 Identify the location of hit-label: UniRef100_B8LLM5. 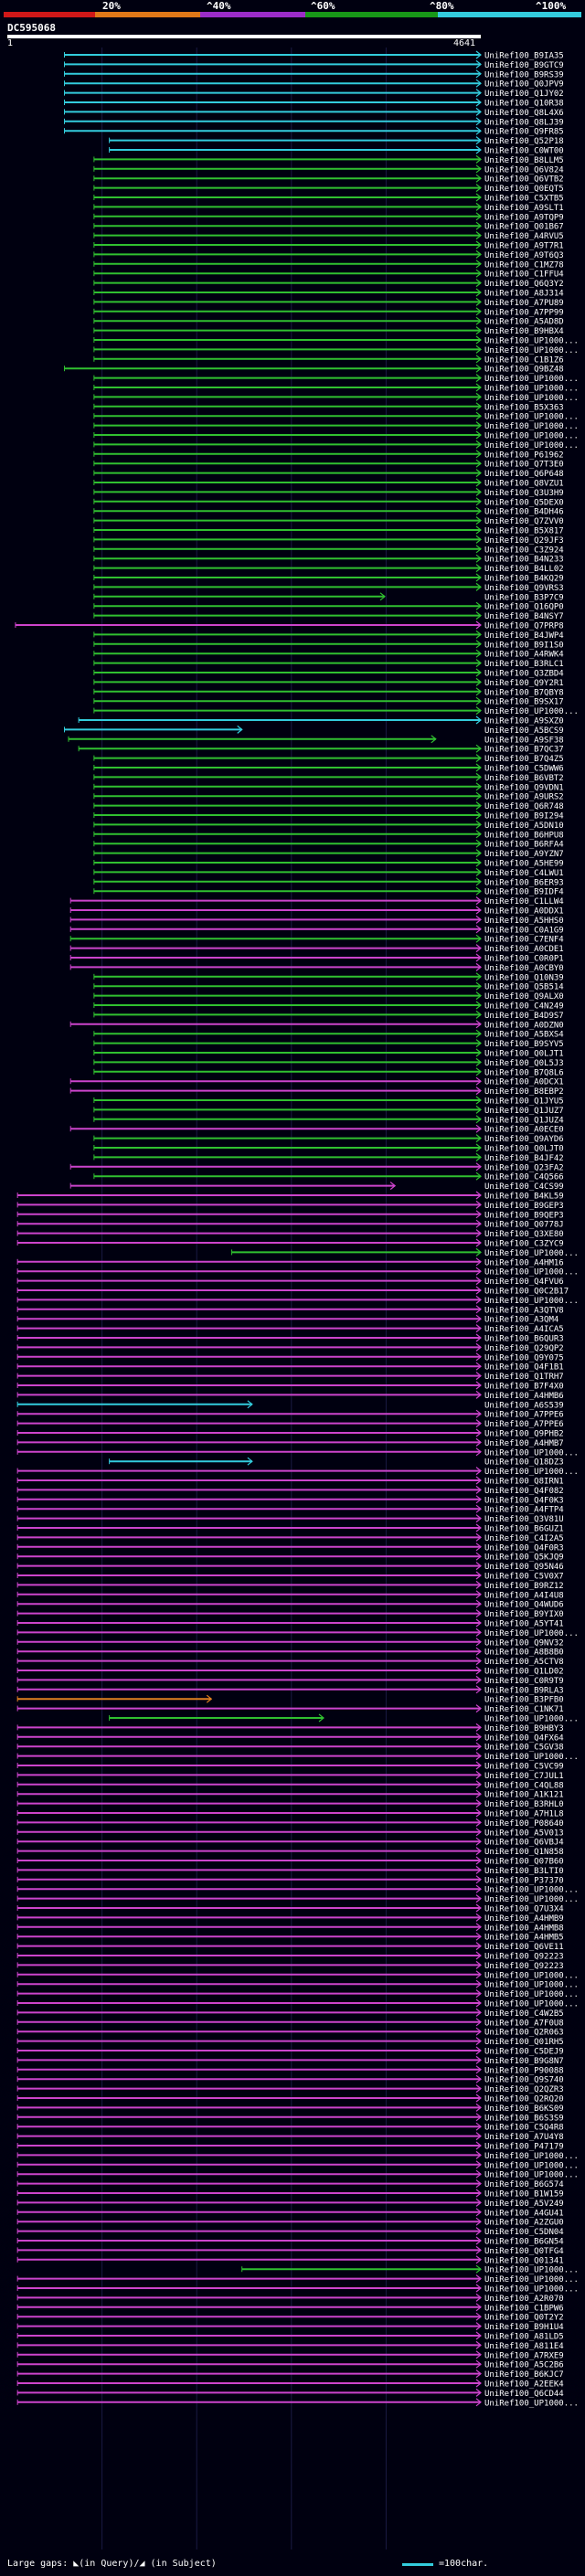
(524, 160).